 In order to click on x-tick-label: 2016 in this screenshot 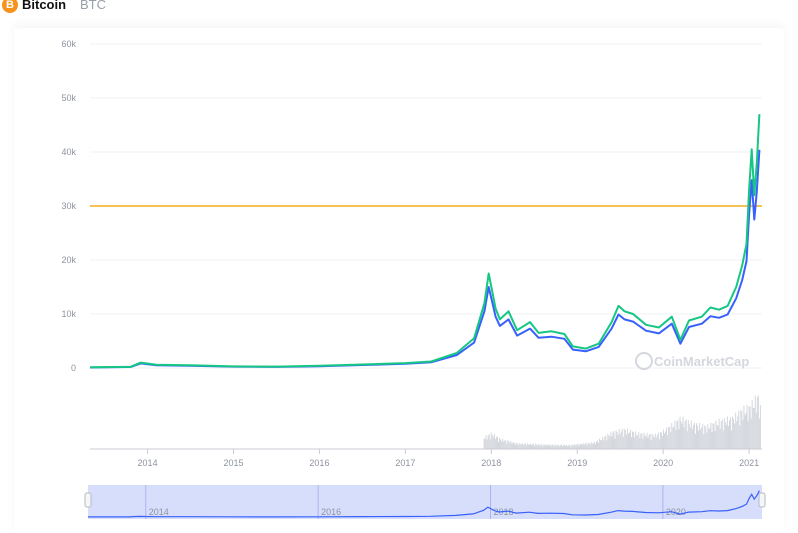, I will do `click(319, 463)`.